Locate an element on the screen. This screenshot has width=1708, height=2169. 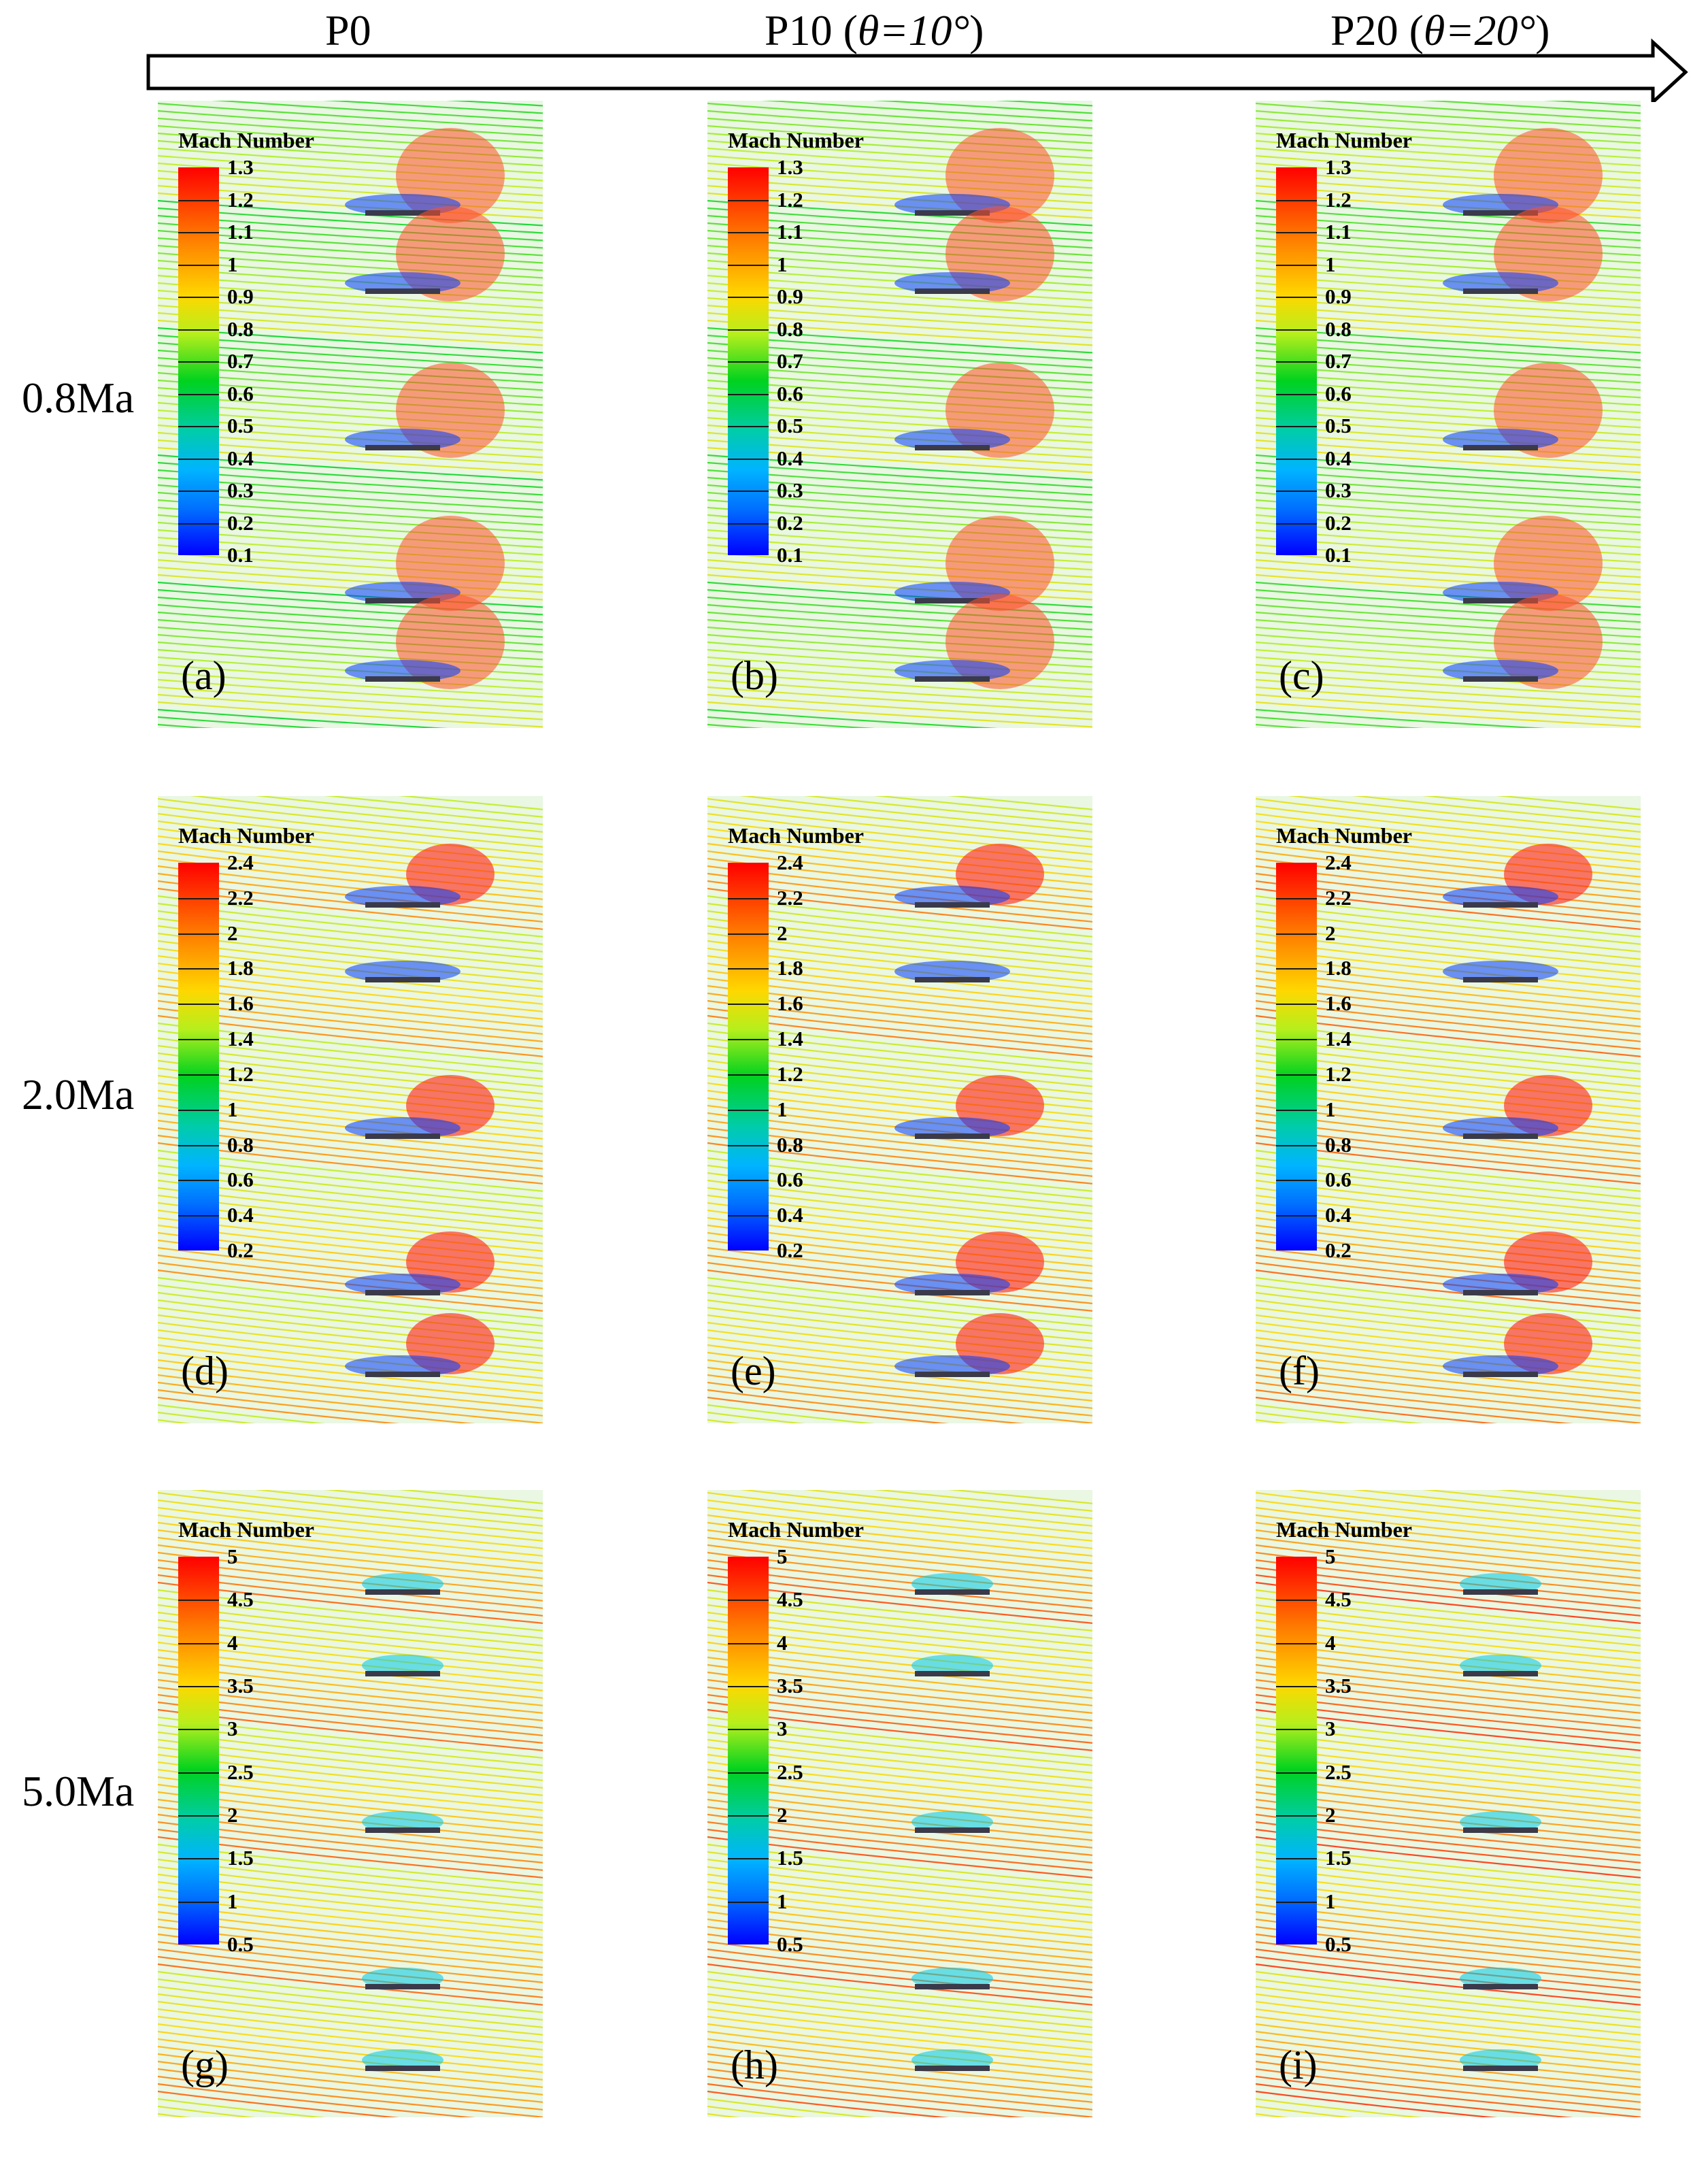
colorbar-tick-label: 4 is located at coordinates (1330, 1643).